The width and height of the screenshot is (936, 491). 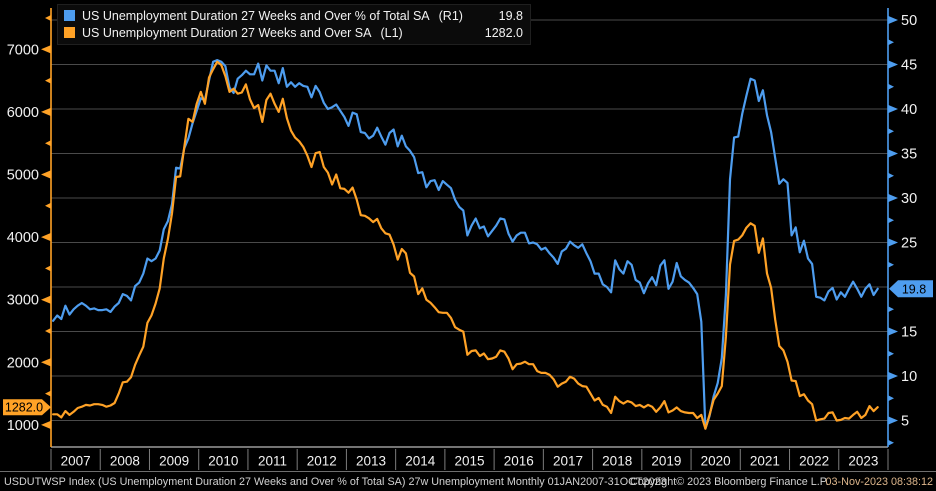 I want to click on left-axis-label: 6000, so click(x=23, y=113).